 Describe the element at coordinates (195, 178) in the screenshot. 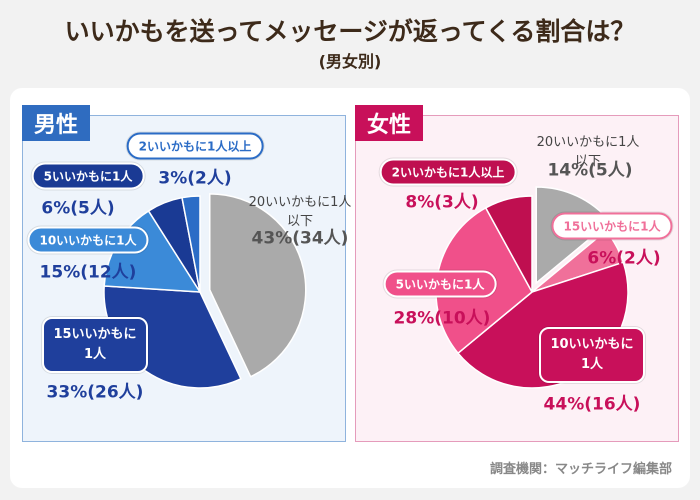

I see `value-label: 3%(2人)` at that location.